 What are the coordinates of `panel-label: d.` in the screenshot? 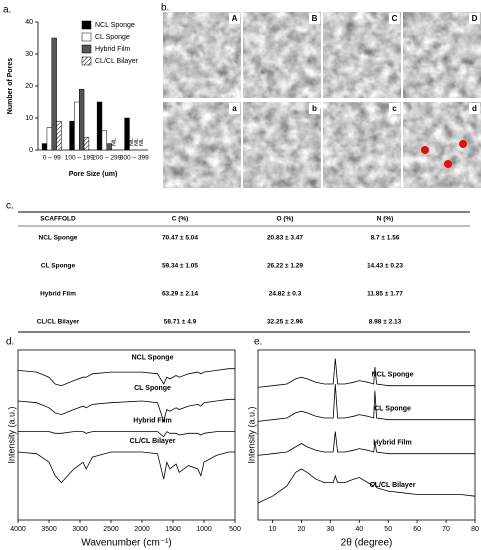 It's located at (10, 342).